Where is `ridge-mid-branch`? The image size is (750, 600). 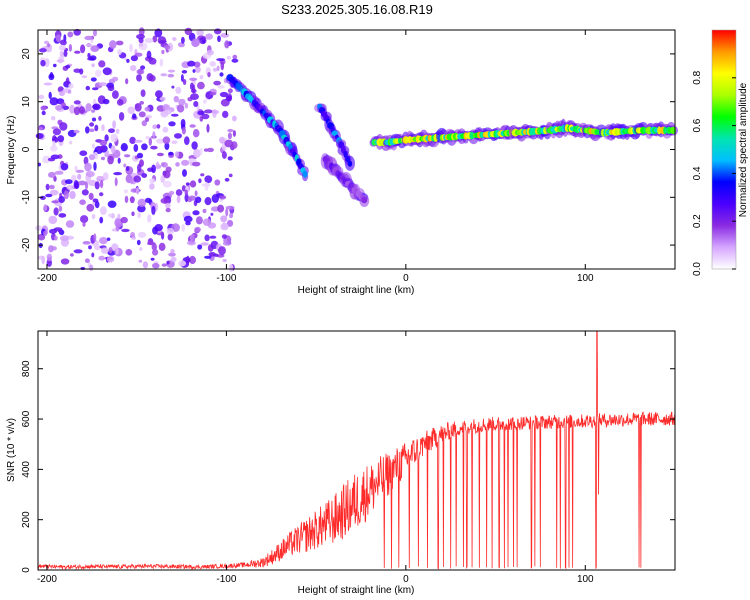 ridge-mid-branch is located at coordinates (334, 133).